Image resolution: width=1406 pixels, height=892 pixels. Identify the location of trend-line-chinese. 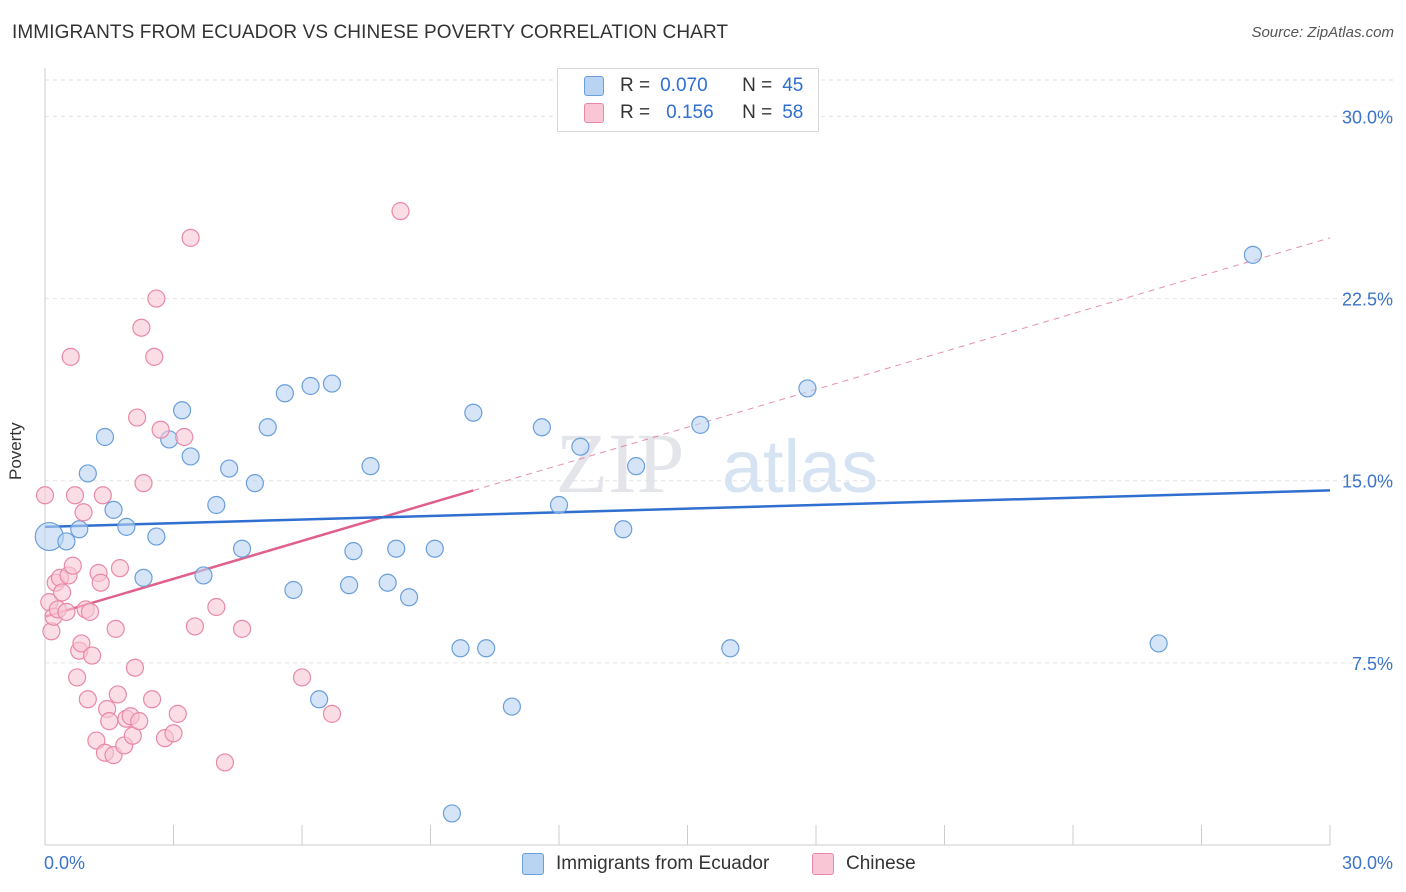
(259, 553).